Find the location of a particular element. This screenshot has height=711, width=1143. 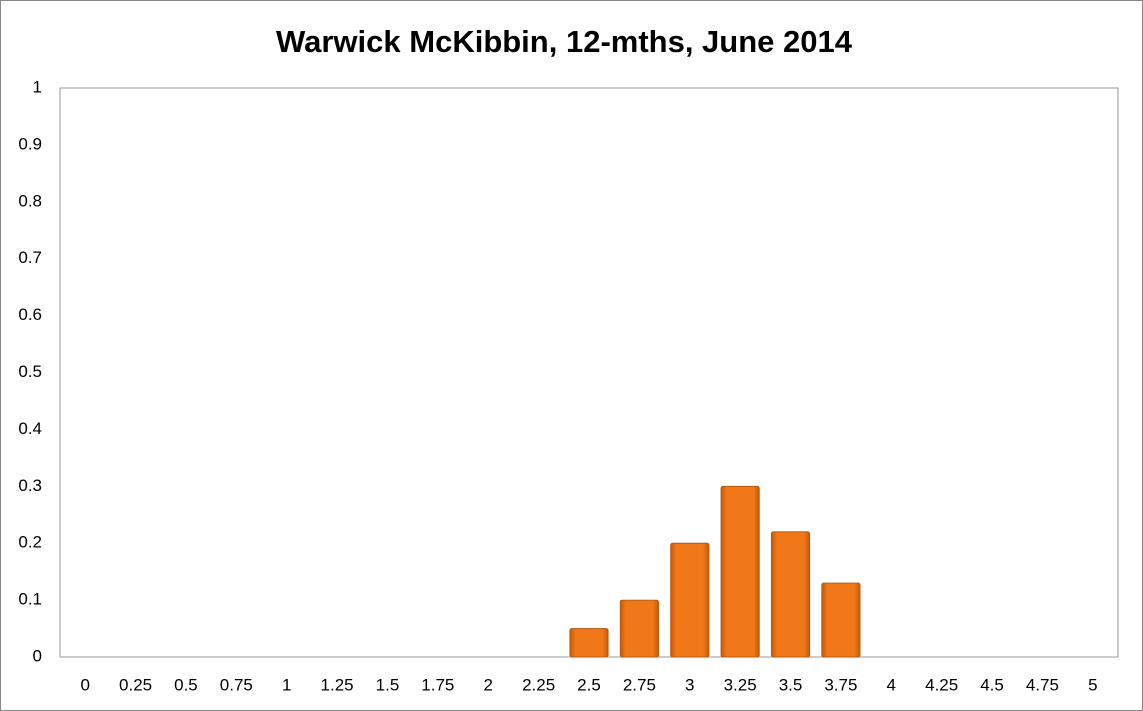

x-tick-label: 0.5 is located at coordinates (186, 684).